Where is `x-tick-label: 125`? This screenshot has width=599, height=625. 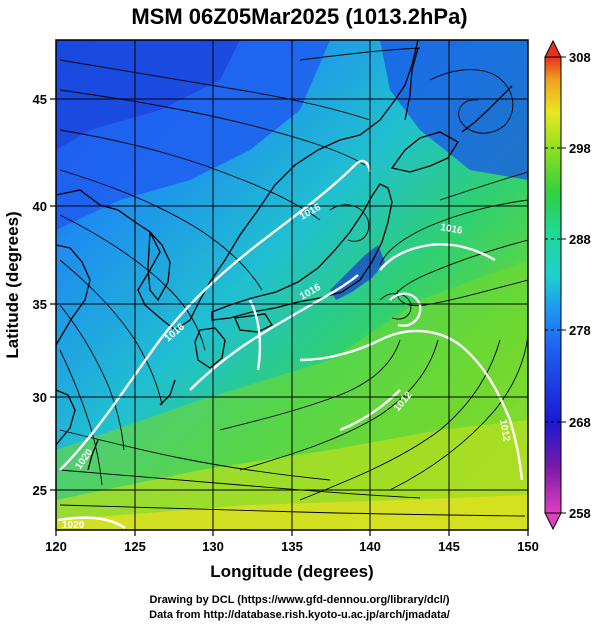
x-tick-label: 125 is located at coordinates (135, 546).